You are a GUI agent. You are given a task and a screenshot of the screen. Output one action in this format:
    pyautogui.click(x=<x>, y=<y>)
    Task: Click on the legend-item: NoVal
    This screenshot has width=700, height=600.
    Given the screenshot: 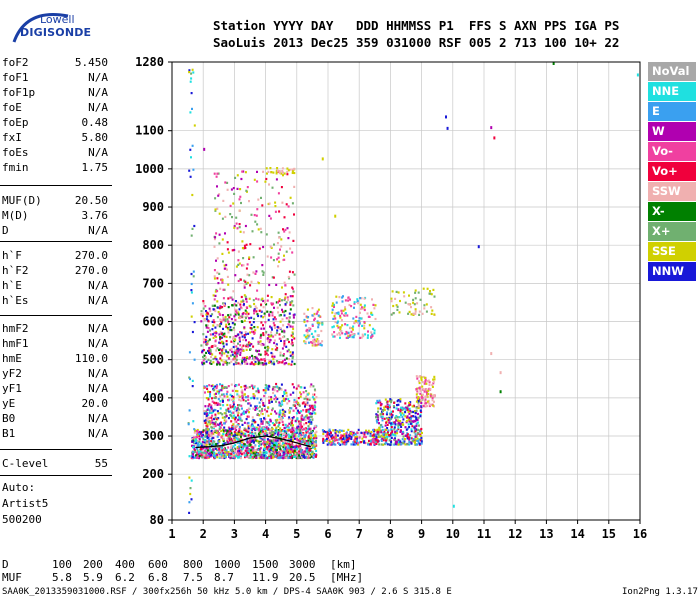 What is the action you would take?
    pyautogui.click(x=672, y=71)
    